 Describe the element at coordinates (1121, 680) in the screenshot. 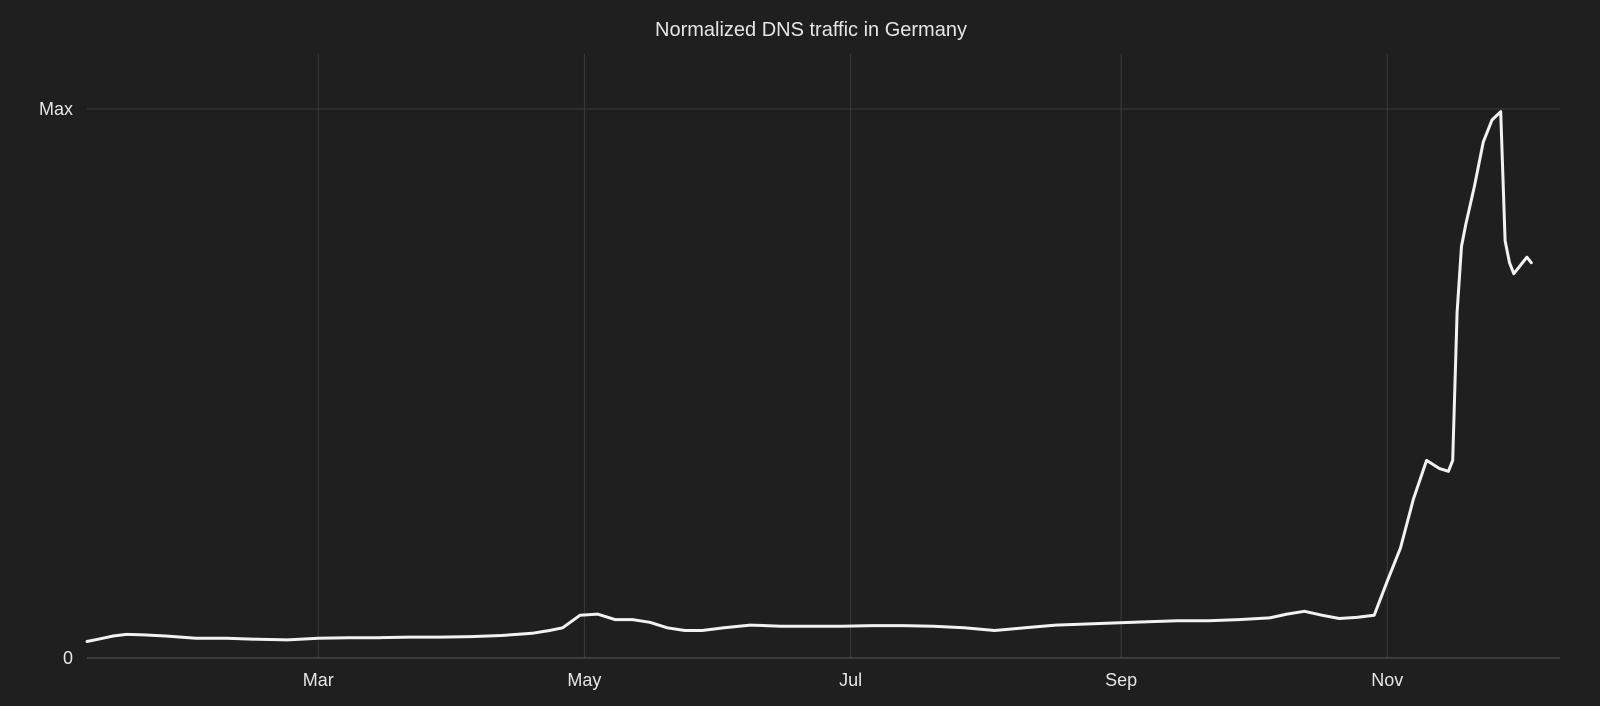

I see `x-tick-label-sep: Sep` at that location.